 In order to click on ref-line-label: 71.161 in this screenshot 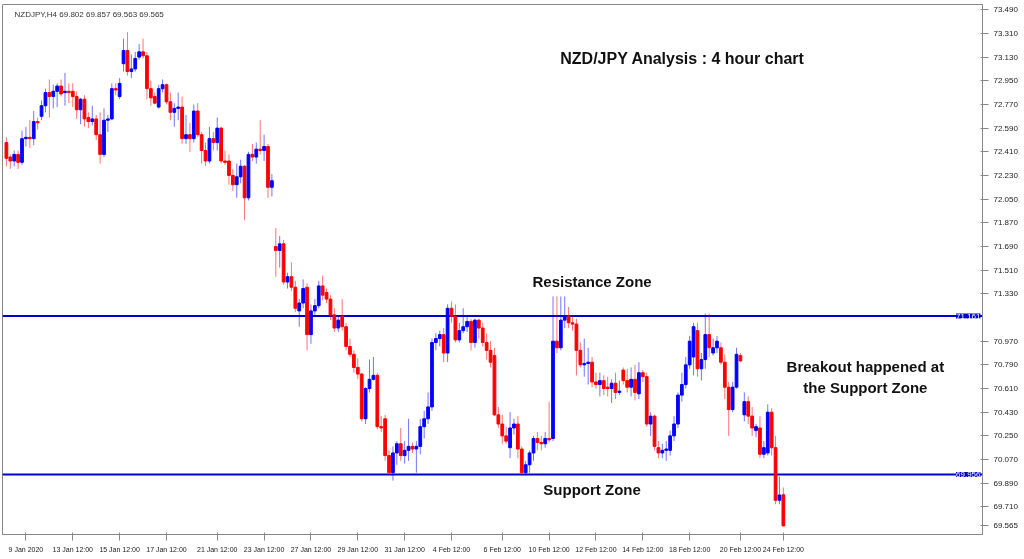, I will do `click(969, 316)`.